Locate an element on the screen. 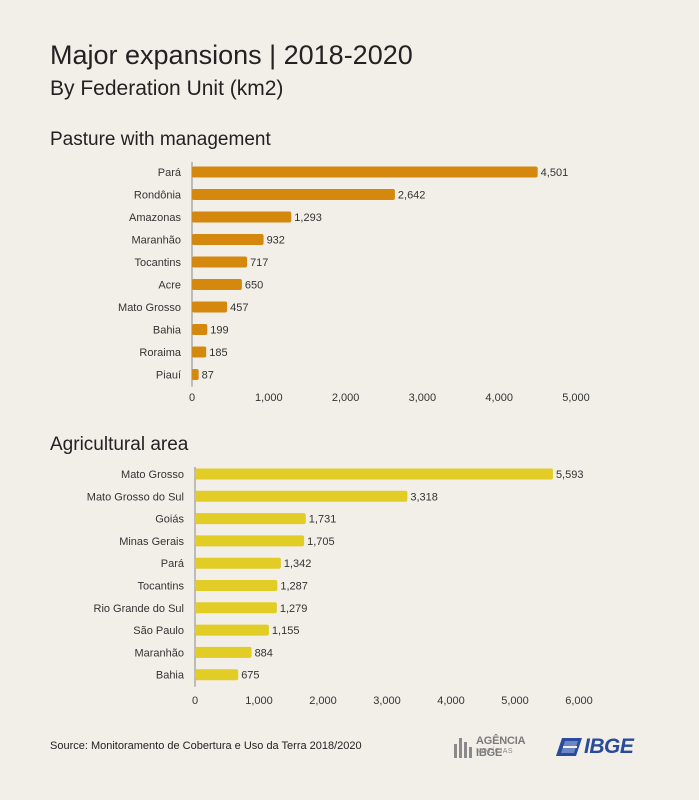 This screenshot has width=699, height=800. category-label: Piauí is located at coordinates (168, 376).